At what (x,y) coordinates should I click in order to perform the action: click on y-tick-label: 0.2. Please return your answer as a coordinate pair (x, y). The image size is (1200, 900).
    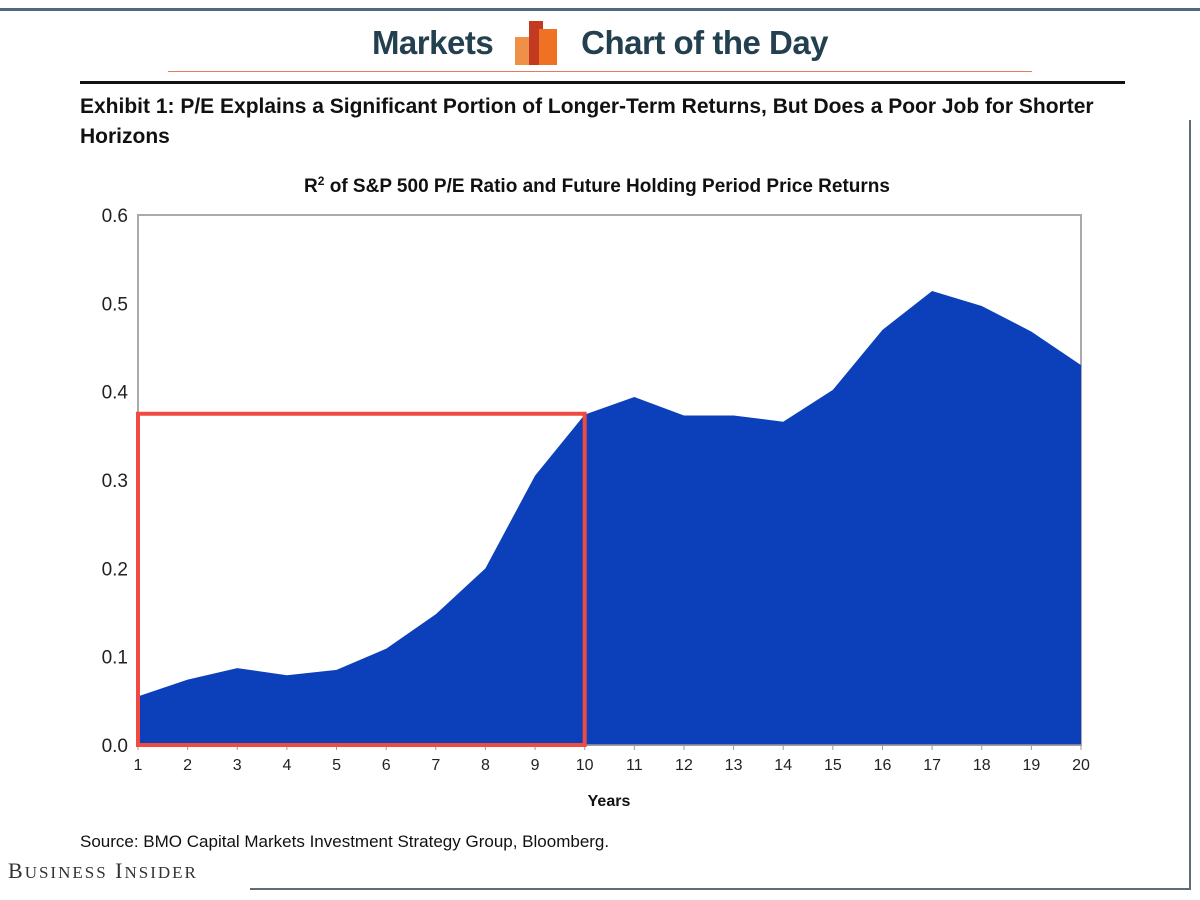
    Looking at the image, I should click on (115, 569).